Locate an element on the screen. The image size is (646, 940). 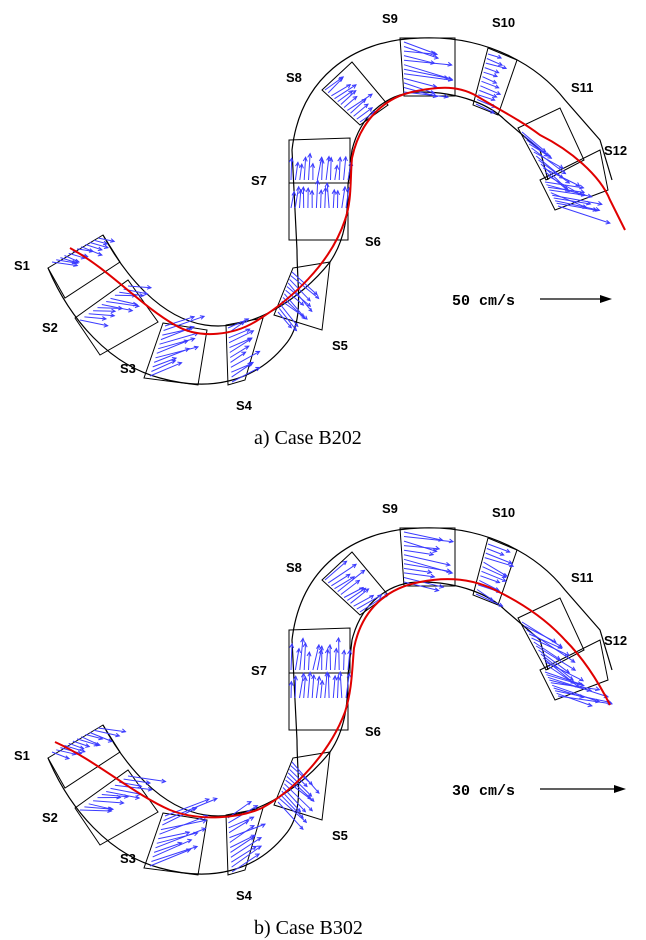
section-box-s9 is located at coordinates (427, 67).